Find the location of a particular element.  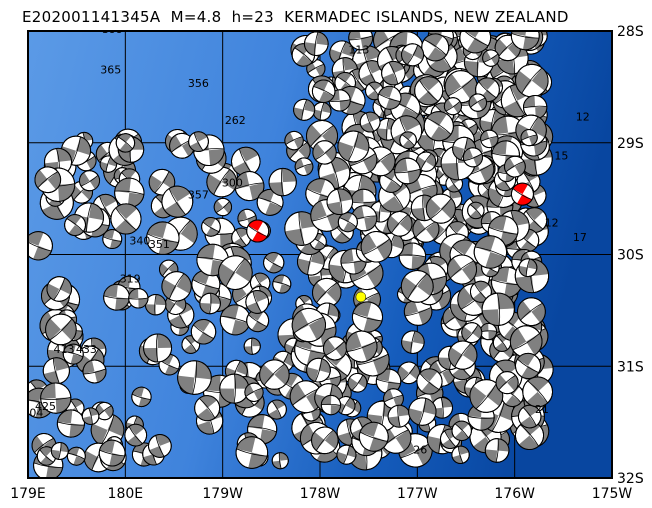

depth-label: 17 is located at coordinates (580, 237).